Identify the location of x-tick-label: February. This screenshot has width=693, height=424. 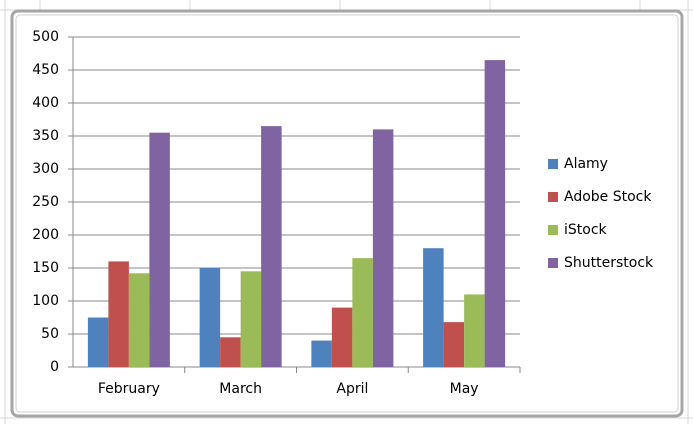
(129, 389).